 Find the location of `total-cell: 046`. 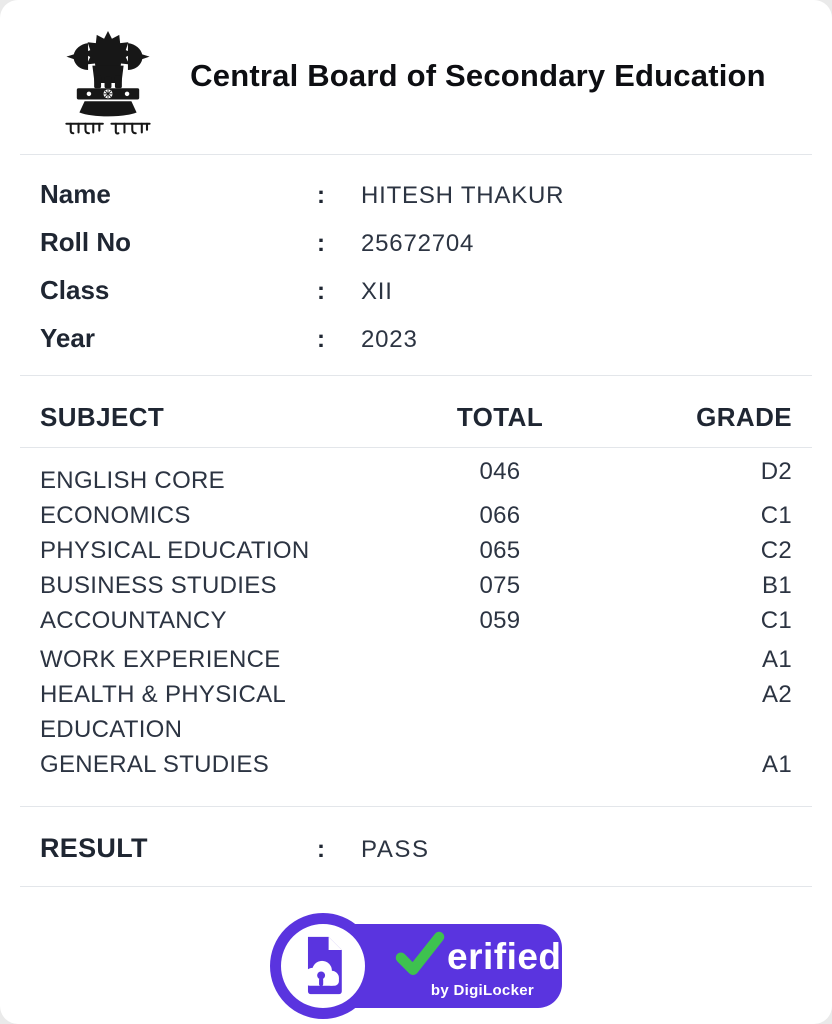

total-cell: 046 is located at coordinates (500, 471).